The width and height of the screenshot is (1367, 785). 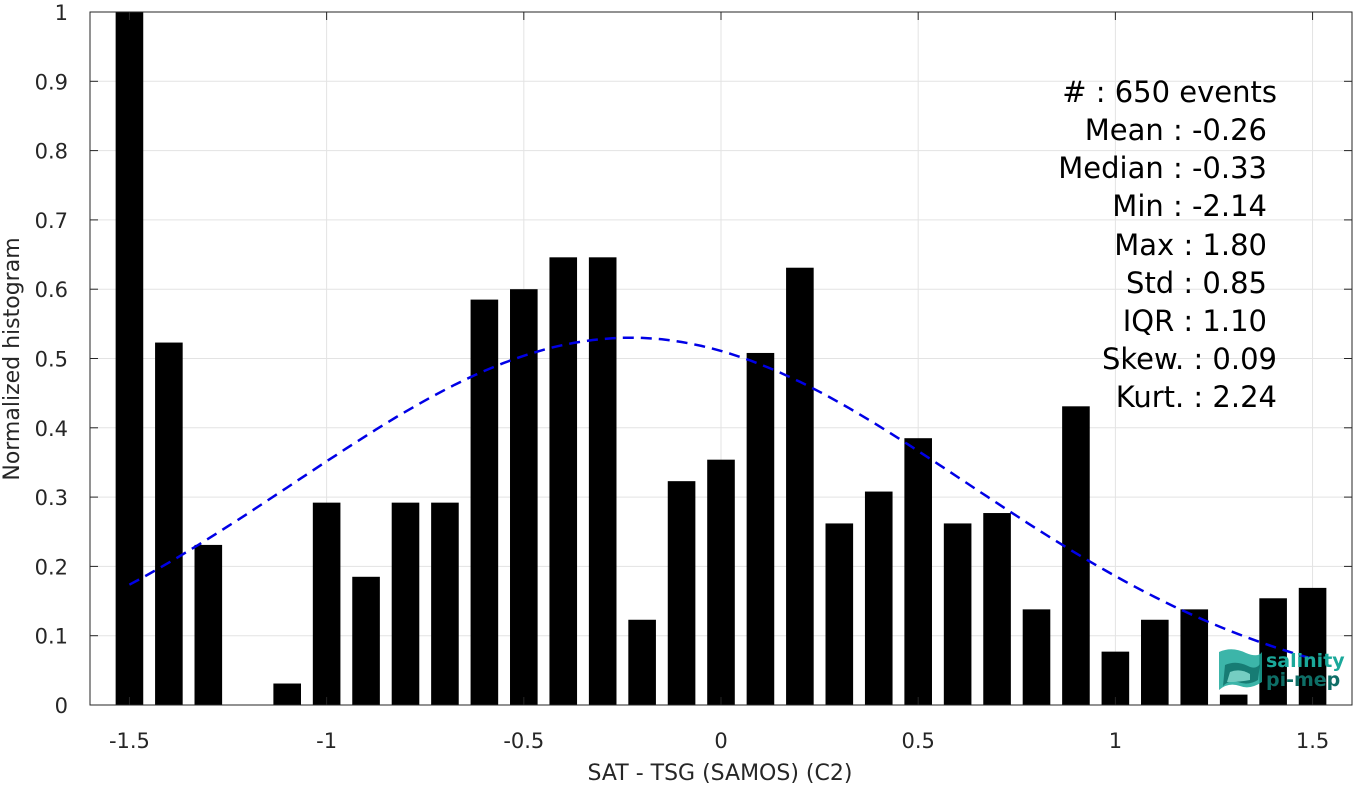 What do you see at coordinates (1240, 669) in the screenshot?
I see `logo-wave-icon` at bounding box center [1240, 669].